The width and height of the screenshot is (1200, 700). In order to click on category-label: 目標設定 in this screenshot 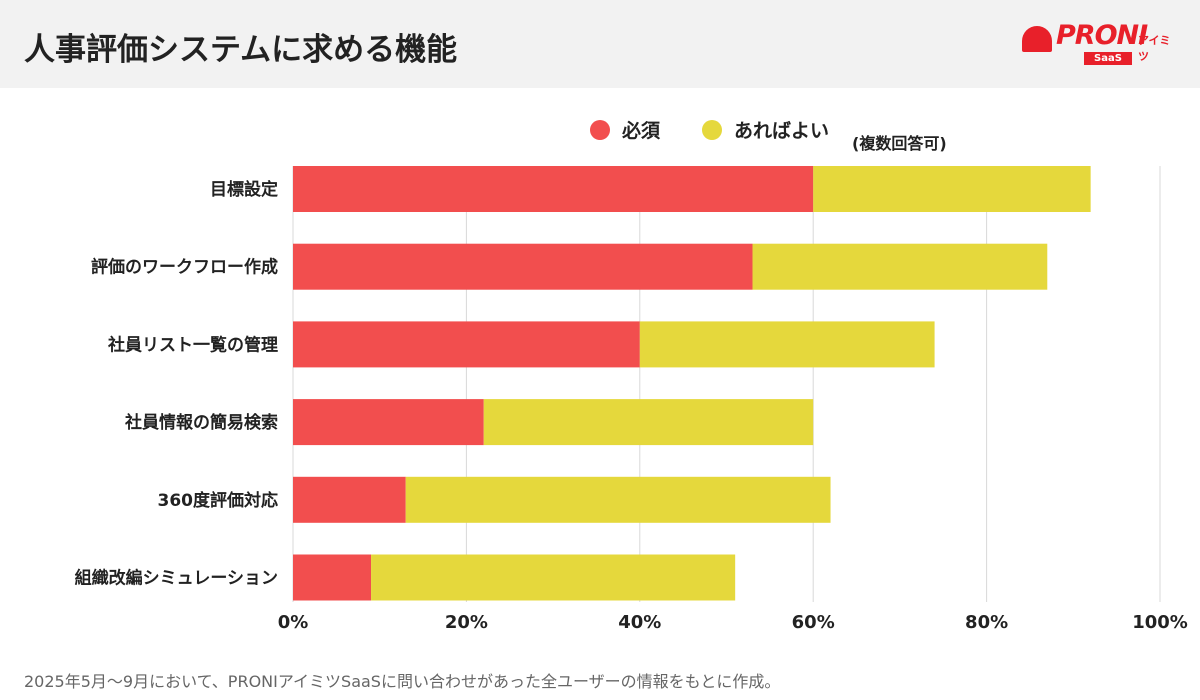, I will do `click(244, 189)`.